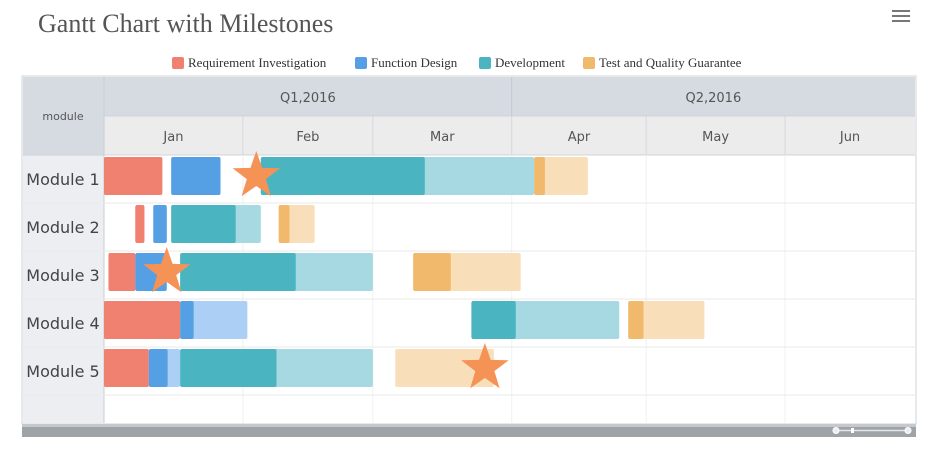 The width and height of the screenshot is (951, 462). I want to click on month-label: Jan, so click(172, 137).